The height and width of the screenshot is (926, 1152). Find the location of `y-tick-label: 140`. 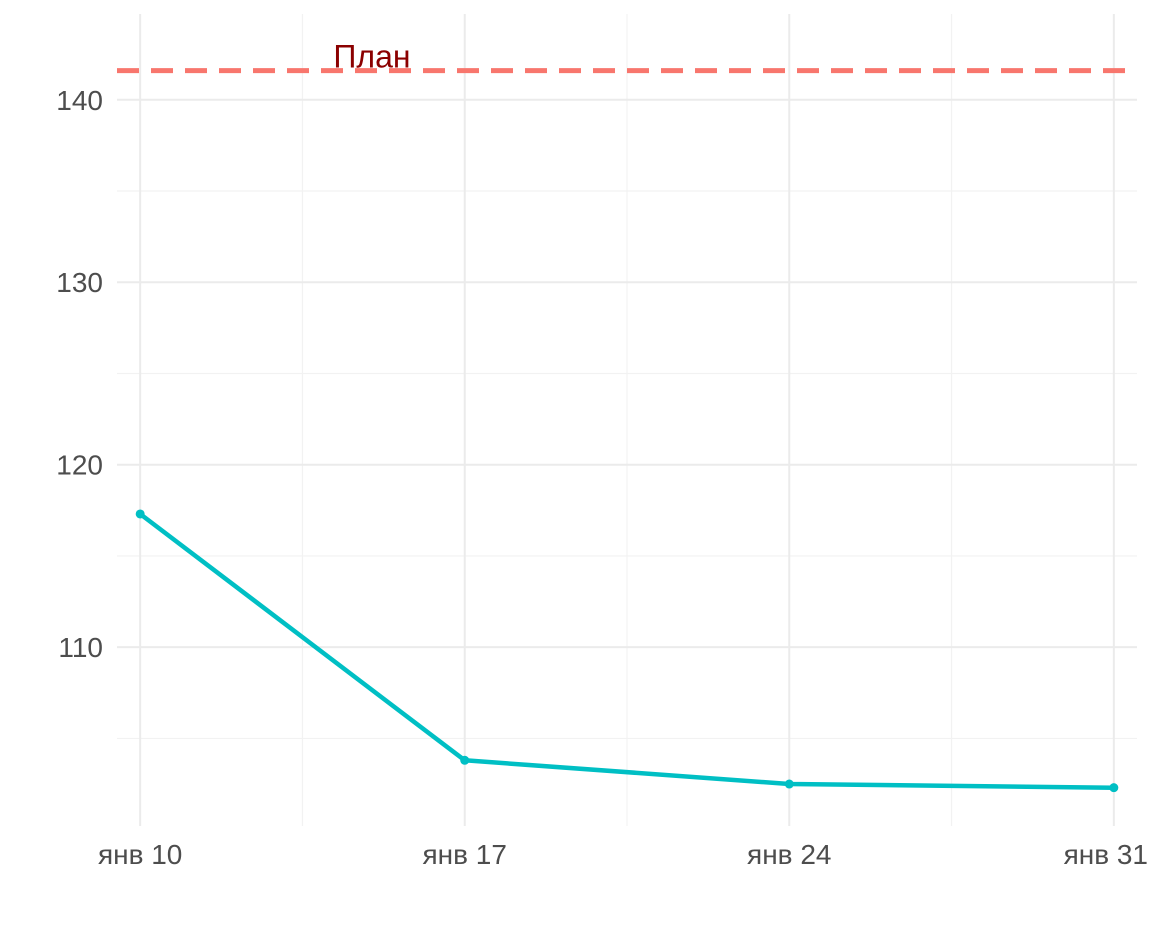

y-tick-label: 140 is located at coordinates (79, 100).